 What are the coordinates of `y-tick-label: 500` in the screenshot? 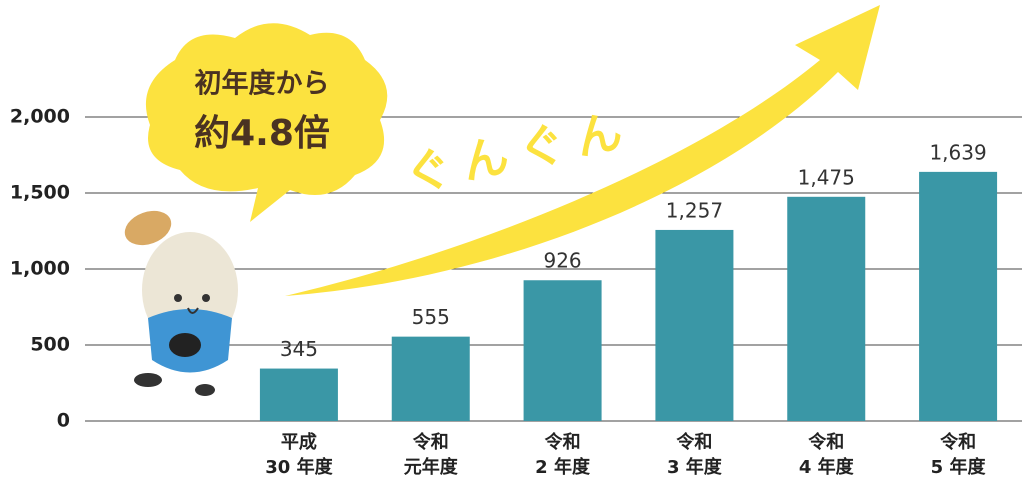 It's located at (50, 345).